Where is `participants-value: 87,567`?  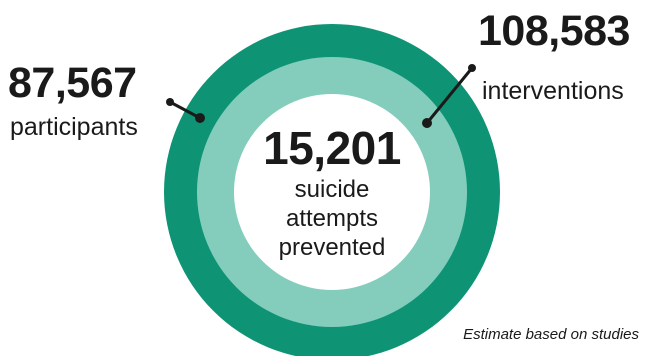 participants-value: 87,567 is located at coordinates (72, 83).